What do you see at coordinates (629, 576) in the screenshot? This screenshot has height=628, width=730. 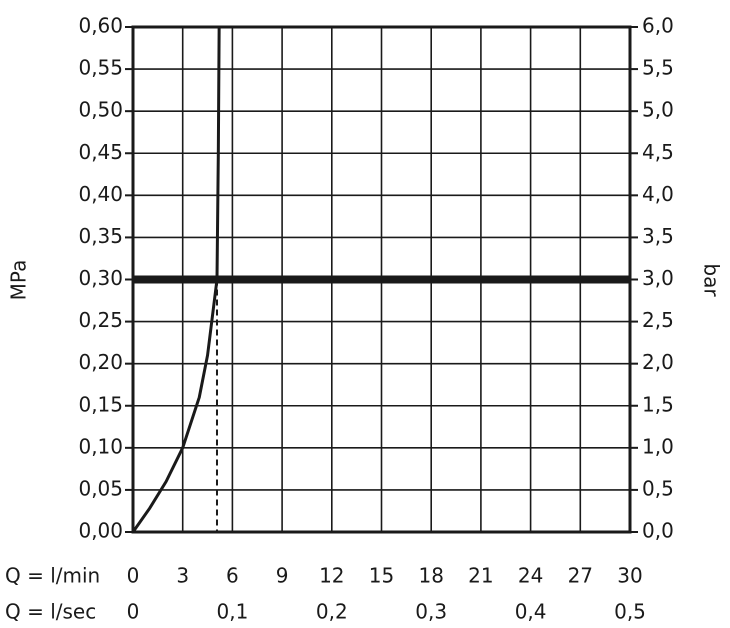 I see `x-tick-label: 30` at bounding box center [629, 576].